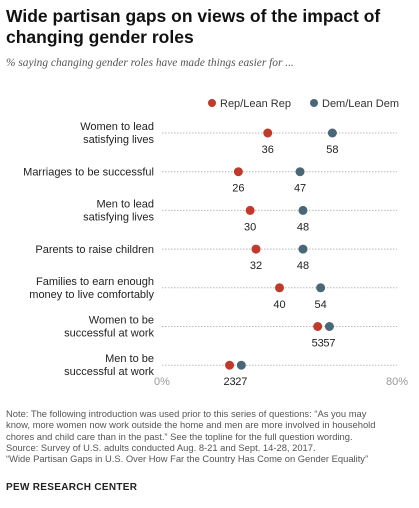 The image size is (419, 508). What do you see at coordinates (129, 359) in the screenshot?
I see `category-label: Men to be` at bounding box center [129, 359].